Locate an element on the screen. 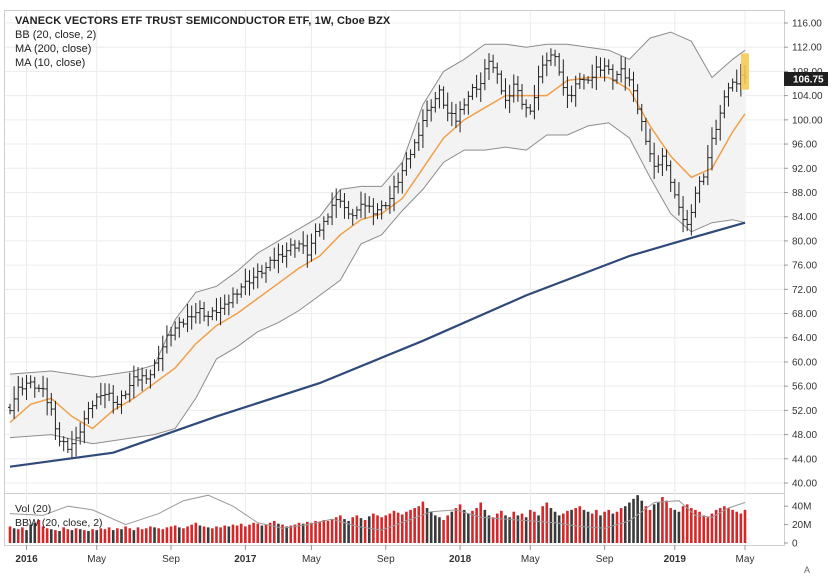 This screenshot has height=577, width=833. last-price-tag: 106.75 is located at coordinates (784, 71).